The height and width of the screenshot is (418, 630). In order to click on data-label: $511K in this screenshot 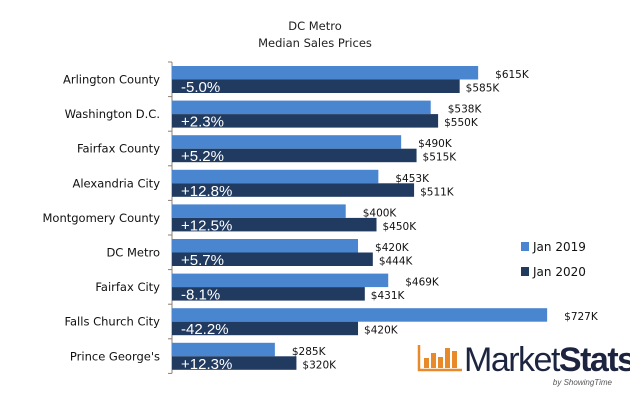, I will do `click(437, 192)`.